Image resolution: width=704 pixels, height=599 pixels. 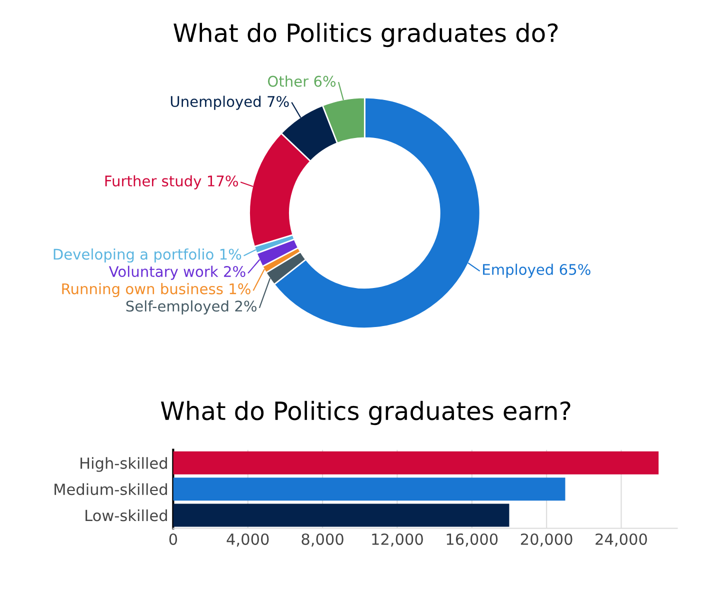 I want to click on x-tick-label: 0, so click(x=173, y=539).